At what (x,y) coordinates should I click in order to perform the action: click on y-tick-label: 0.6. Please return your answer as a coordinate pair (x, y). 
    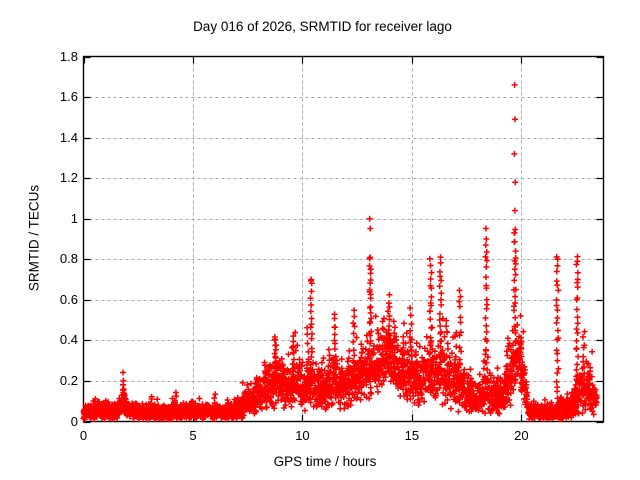
    Looking at the image, I should click on (68, 299).